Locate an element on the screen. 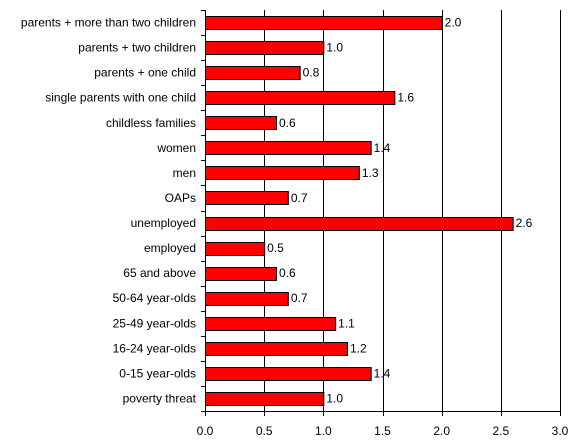 The height and width of the screenshot is (445, 577). category-label-1: parents + more than two children is located at coordinates (108, 23).